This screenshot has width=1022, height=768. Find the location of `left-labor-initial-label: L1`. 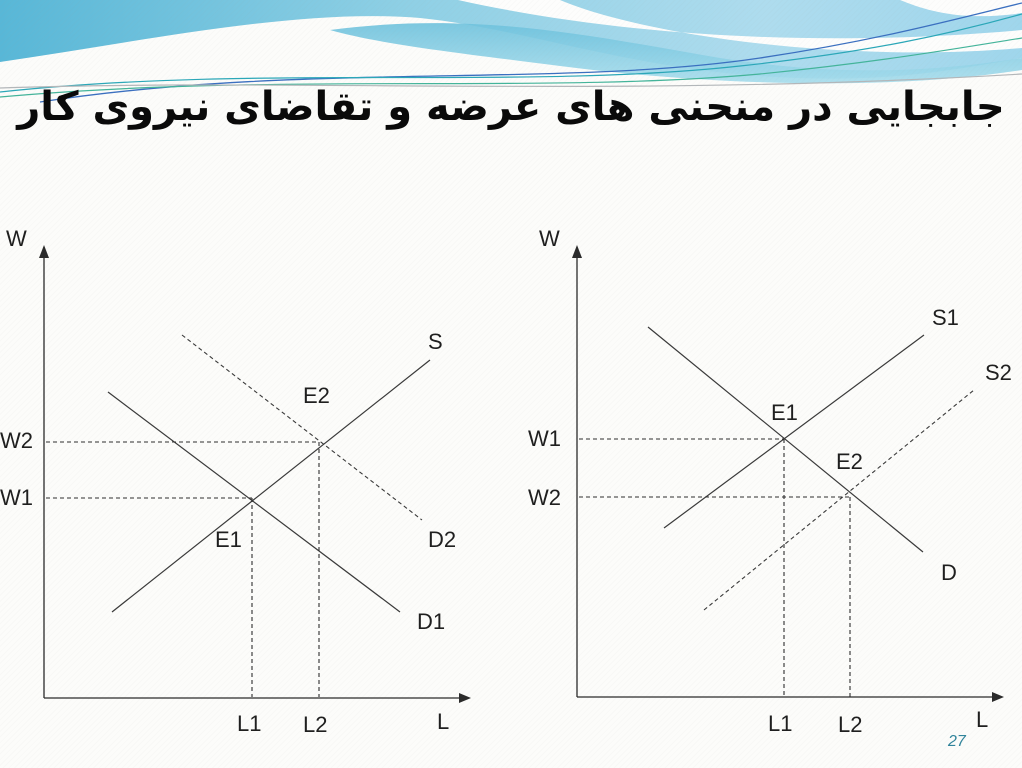

left-labor-initial-label: L1 is located at coordinates (249, 723).